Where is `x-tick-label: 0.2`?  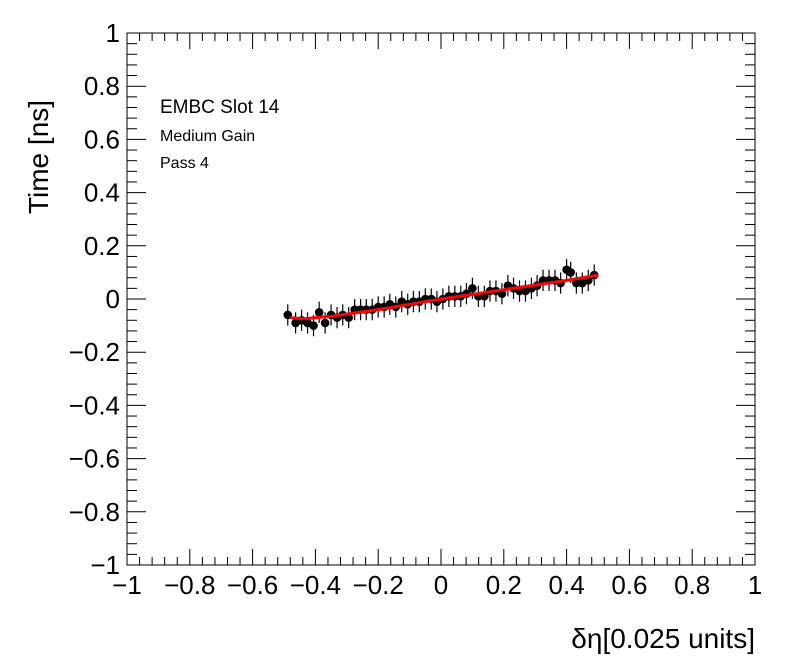
x-tick-label: 0.2 is located at coordinates (504, 585).